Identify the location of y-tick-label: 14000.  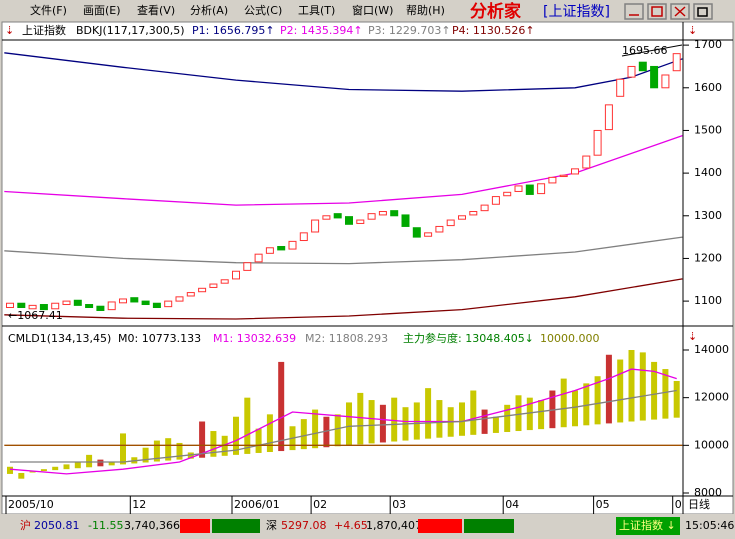
(711, 349).